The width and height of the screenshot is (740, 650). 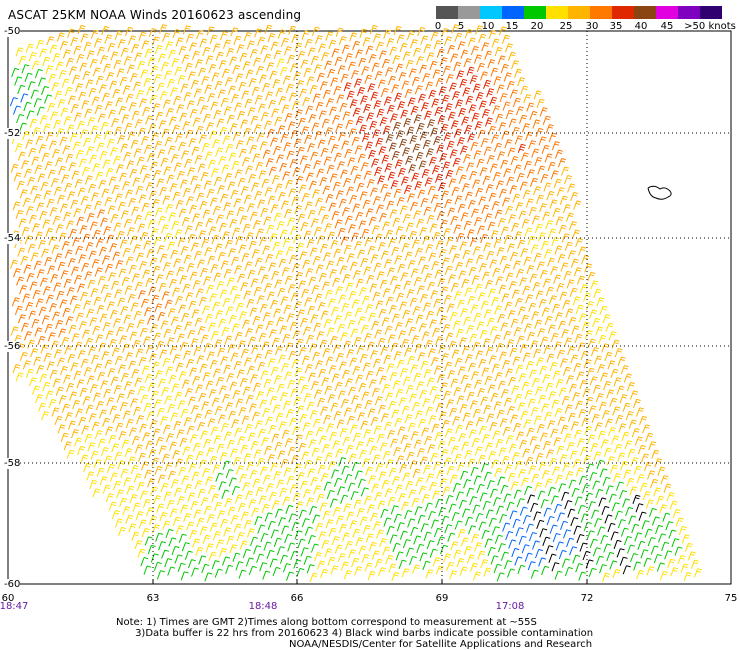 What do you see at coordinates (438, 26) in the screenshot?
I see `colorbar-label: 0` at bounding box center [438, 26].